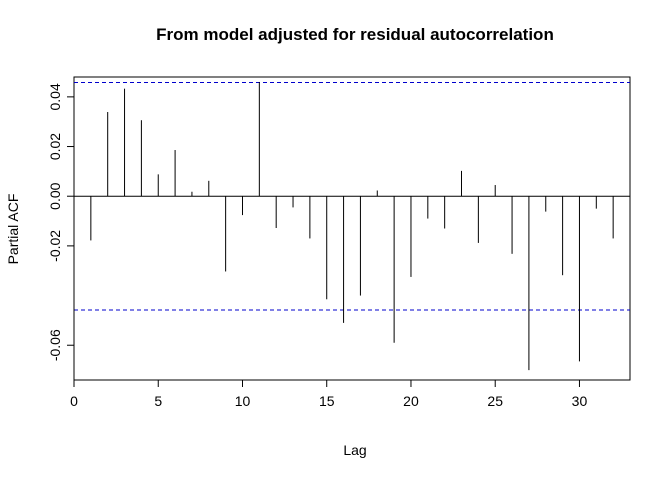 The width and height of the screenshot is (672, 480). Describe the element at coordinates (158, 401) in the screenshot. I see `x-tick-label-5: 5` at that location.